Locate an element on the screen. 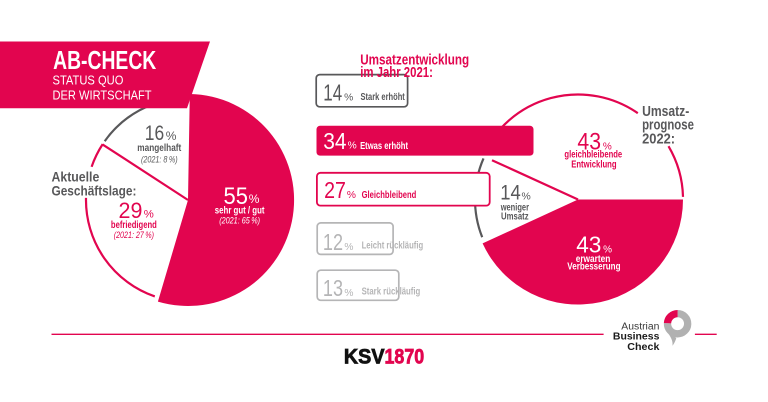 The height and width of the screenshot is (402, 768). svg-text: 27 is located at coordinates (335, 190).